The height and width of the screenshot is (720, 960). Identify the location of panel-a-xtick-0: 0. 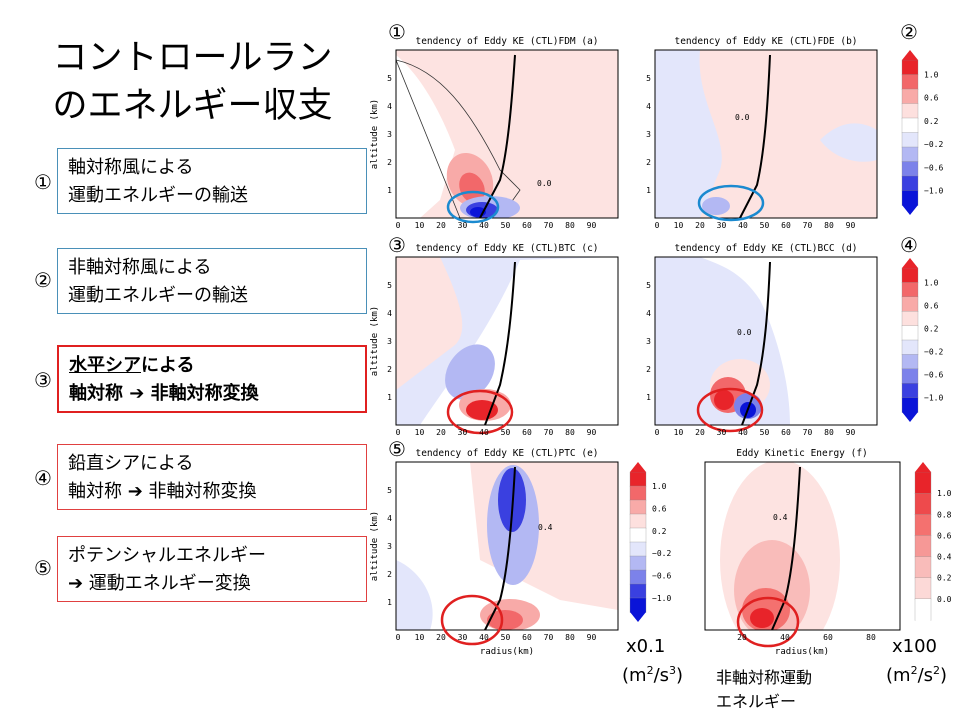
(398, 225).